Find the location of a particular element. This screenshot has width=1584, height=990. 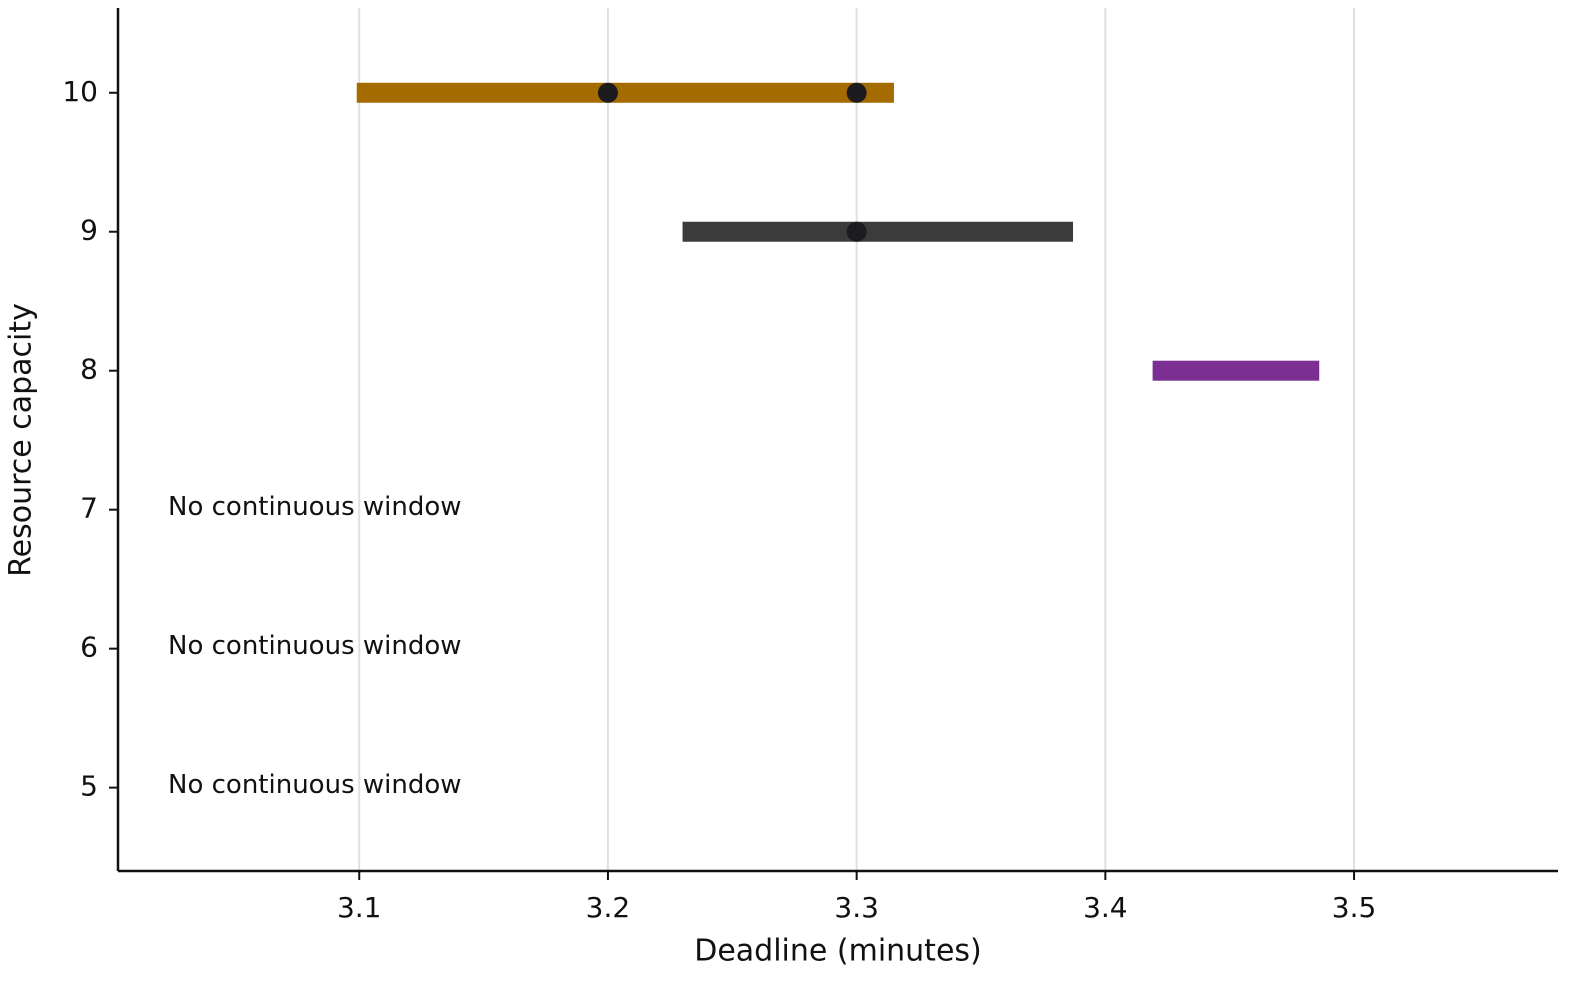

y-tick-label: 5 is located at coordinates (89, 786).